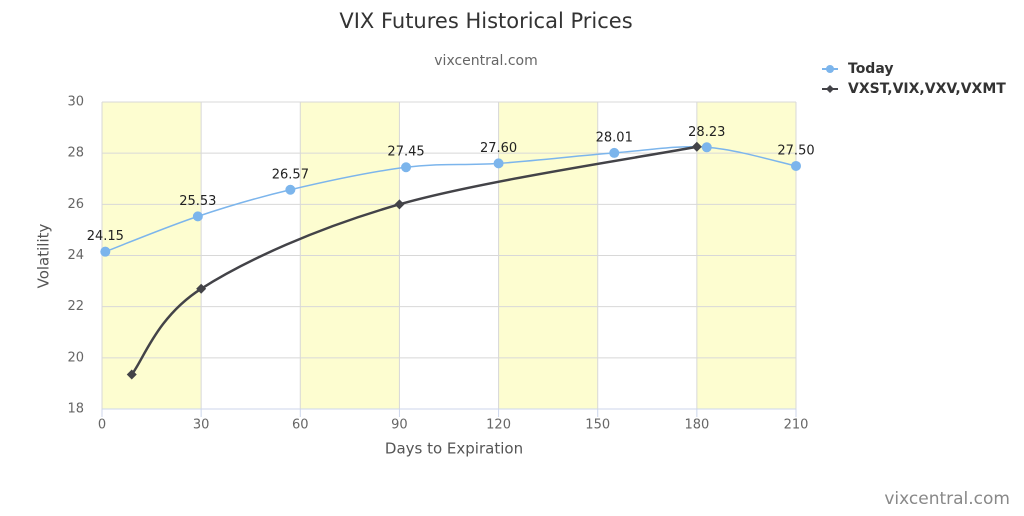 The image size is (1024, 516). What do you see at coordinates (201, 425) in the screenshot?
I see `x-tick-label: 30` at bounding box center [201, 425].